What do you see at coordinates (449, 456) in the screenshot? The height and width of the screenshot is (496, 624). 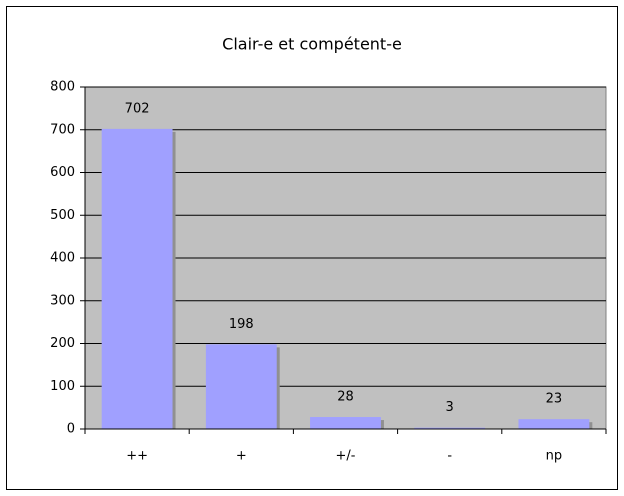 I see `x-tick-label: -` at bounding box center [449, 456].